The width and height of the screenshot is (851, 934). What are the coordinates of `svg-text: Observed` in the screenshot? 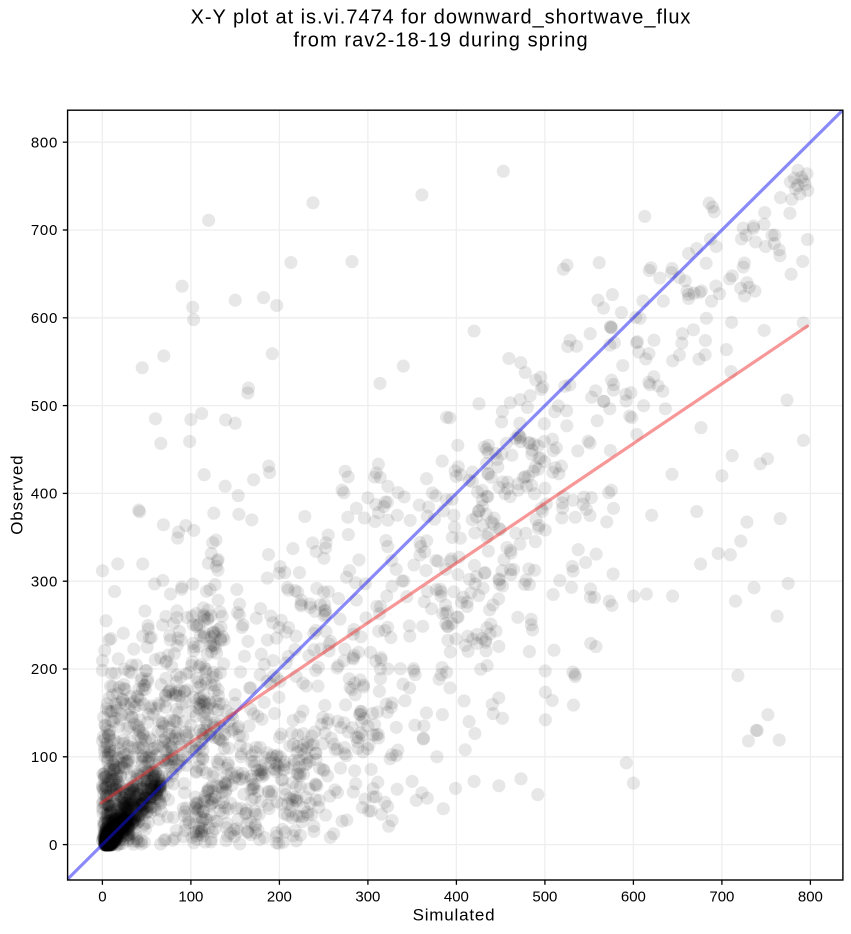 It's located at (17, 495).